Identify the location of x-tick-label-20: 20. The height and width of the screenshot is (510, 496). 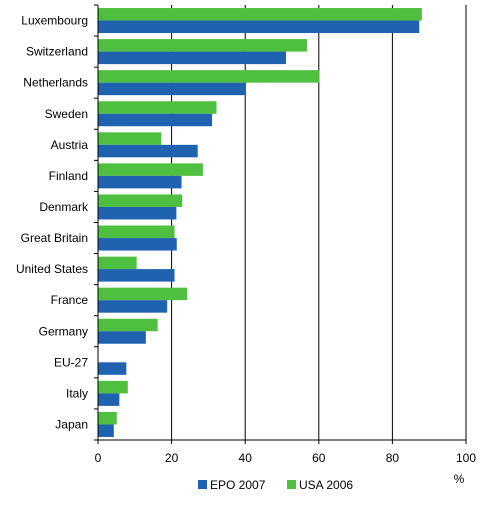
(172, 458).